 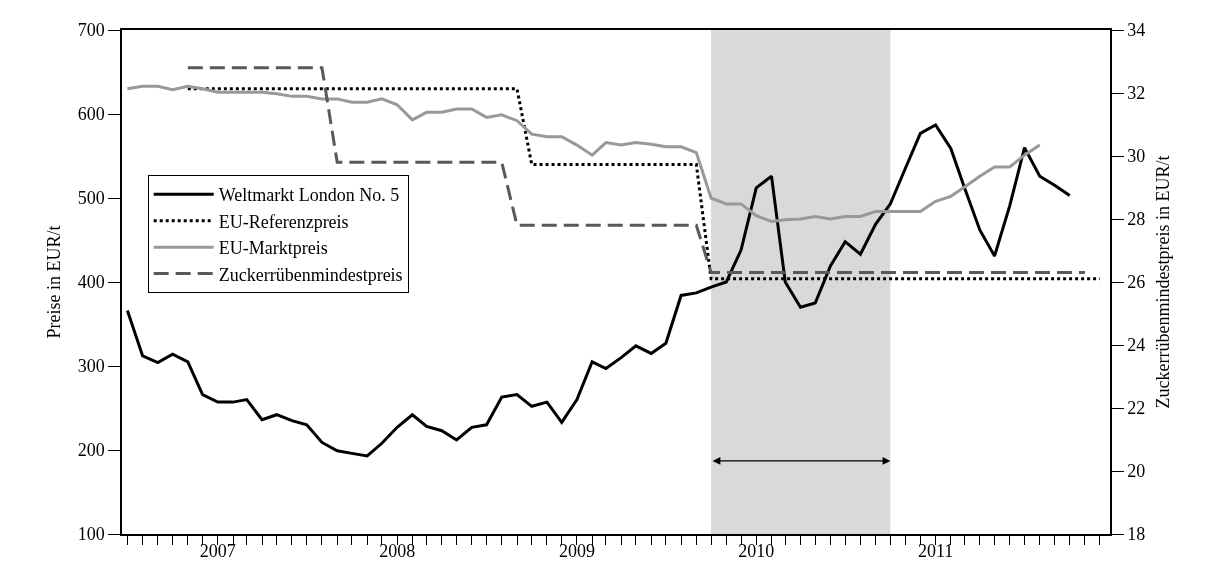 What do you see at coordinates (273, 248) in the screenshot?
I see `legend-label: EU-Marktpreis` at bounding box center [273, 248].